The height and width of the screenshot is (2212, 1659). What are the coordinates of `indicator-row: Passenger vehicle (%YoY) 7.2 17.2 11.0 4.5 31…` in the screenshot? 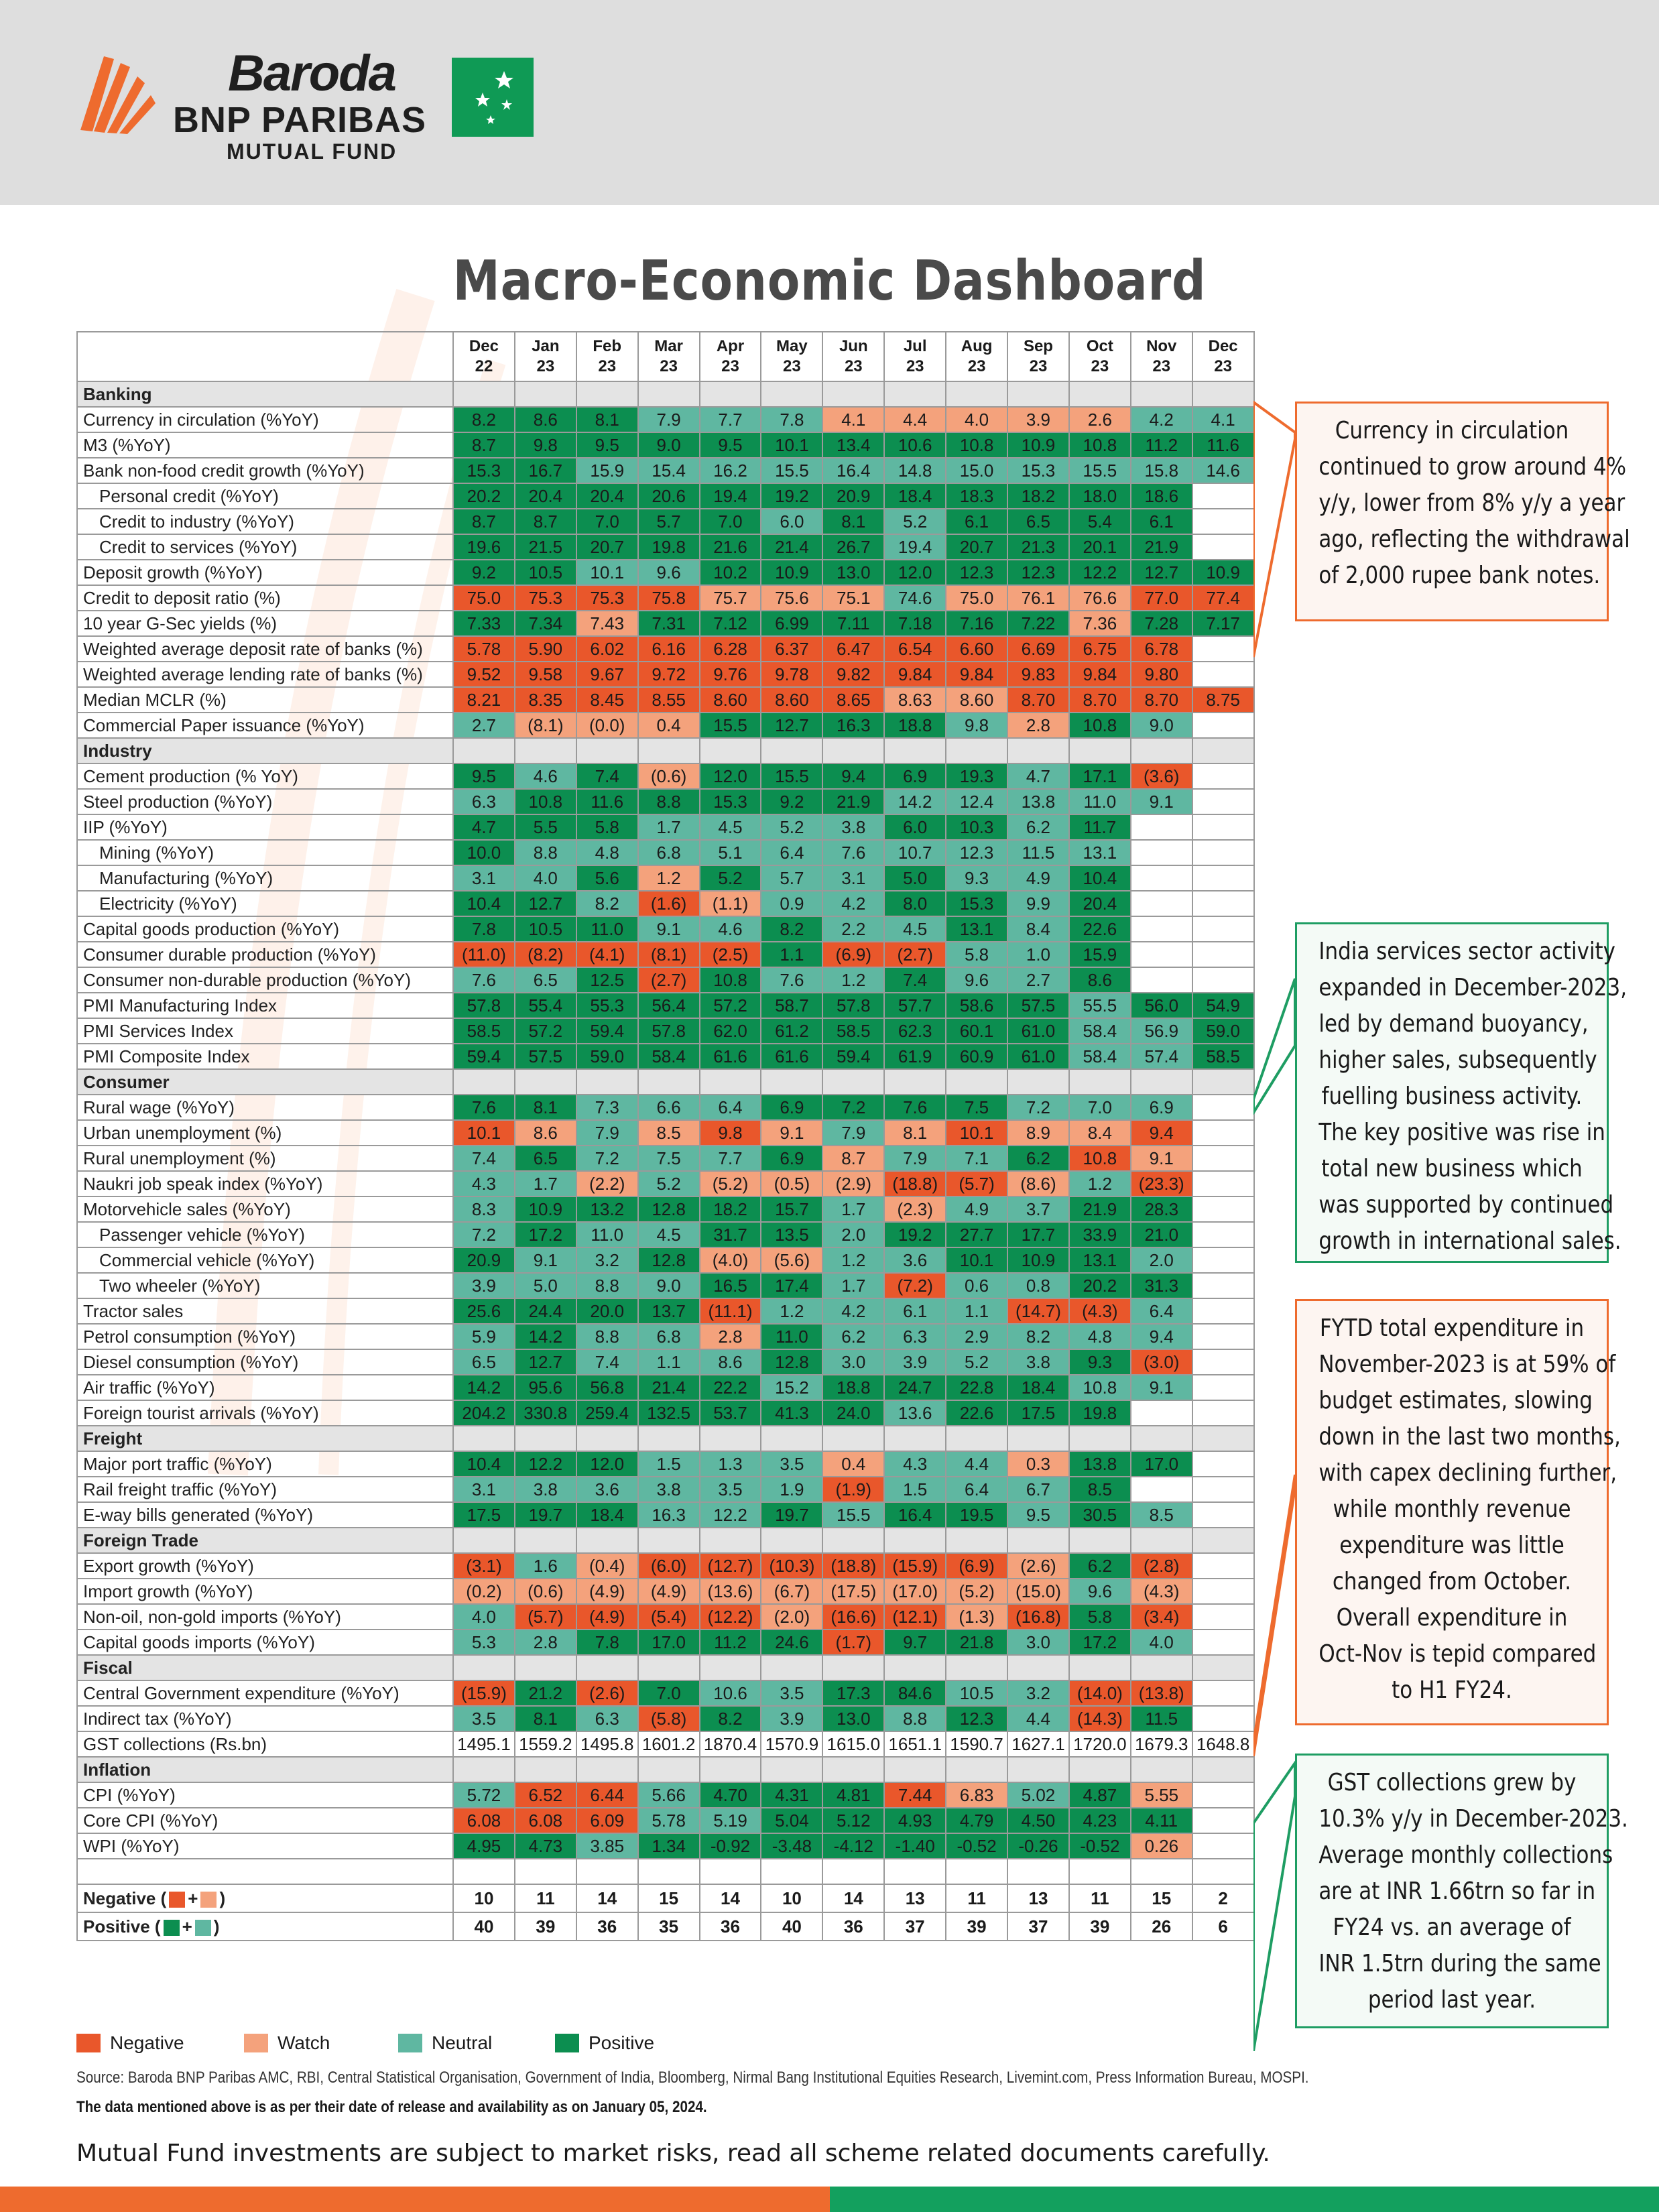 It's located at (665, 1234).